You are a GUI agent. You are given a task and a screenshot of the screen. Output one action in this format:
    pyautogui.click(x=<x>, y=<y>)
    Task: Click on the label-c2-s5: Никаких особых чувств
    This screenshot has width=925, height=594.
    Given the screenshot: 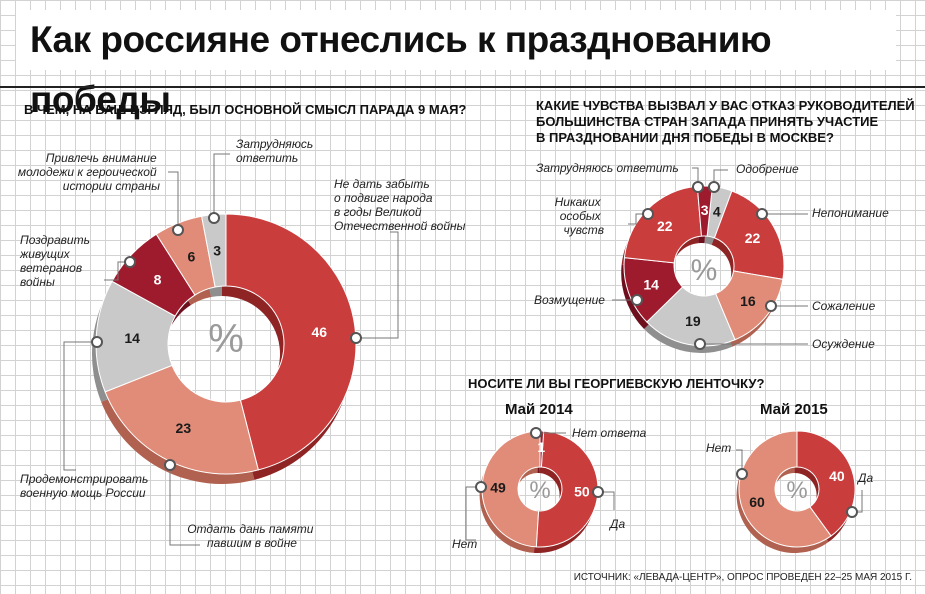 What is the action you would take?
    pyautogui.click(x=579, y=216)
    